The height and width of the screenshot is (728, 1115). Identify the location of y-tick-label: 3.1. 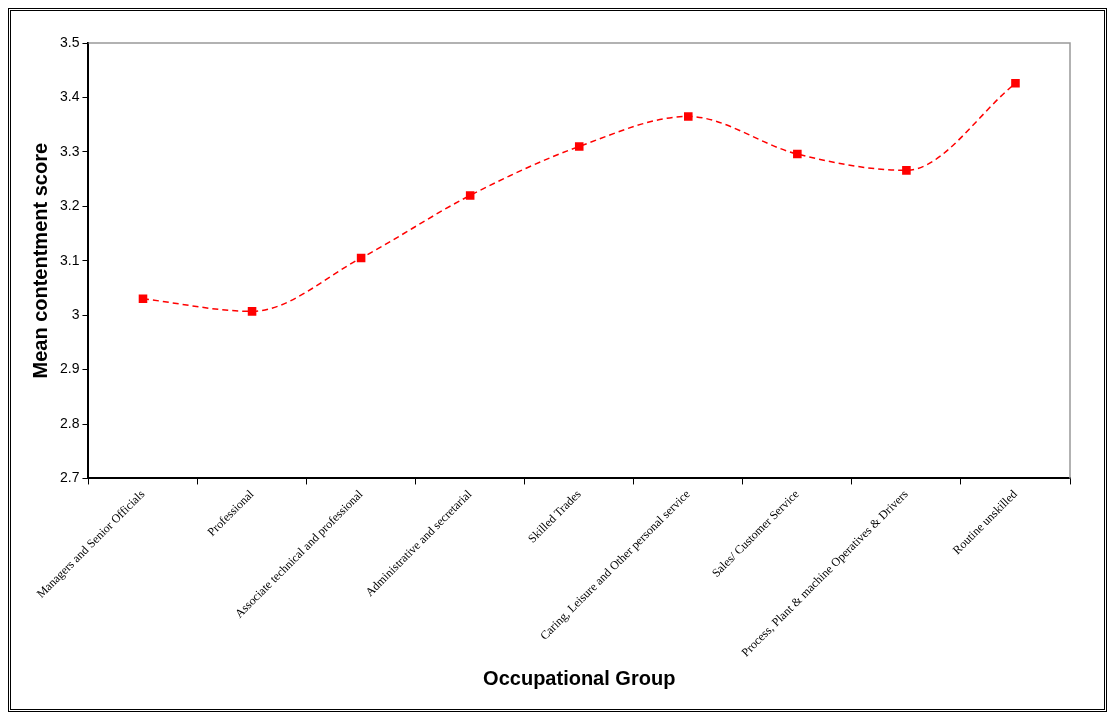
(69, 259).